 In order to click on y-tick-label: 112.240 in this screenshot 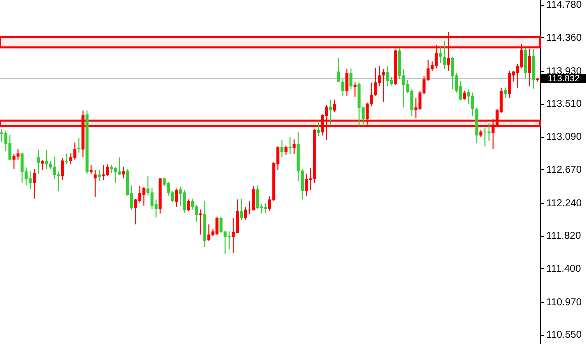, I will do `click(564, 204)`.